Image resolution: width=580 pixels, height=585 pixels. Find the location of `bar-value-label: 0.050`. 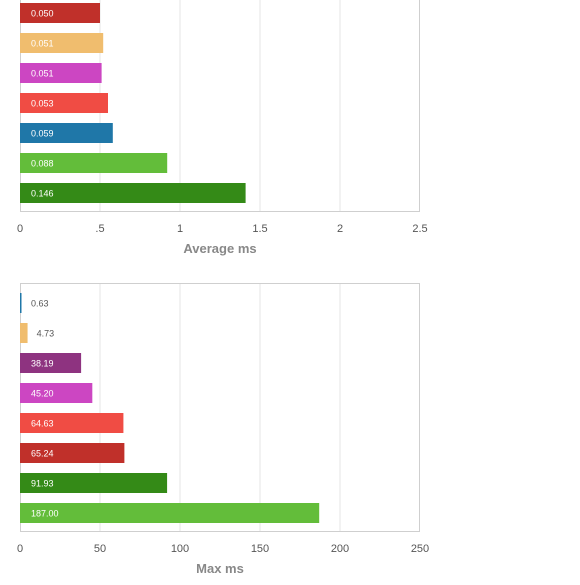

bar-value-label: 0.050 is located at coordinates (42, 14).